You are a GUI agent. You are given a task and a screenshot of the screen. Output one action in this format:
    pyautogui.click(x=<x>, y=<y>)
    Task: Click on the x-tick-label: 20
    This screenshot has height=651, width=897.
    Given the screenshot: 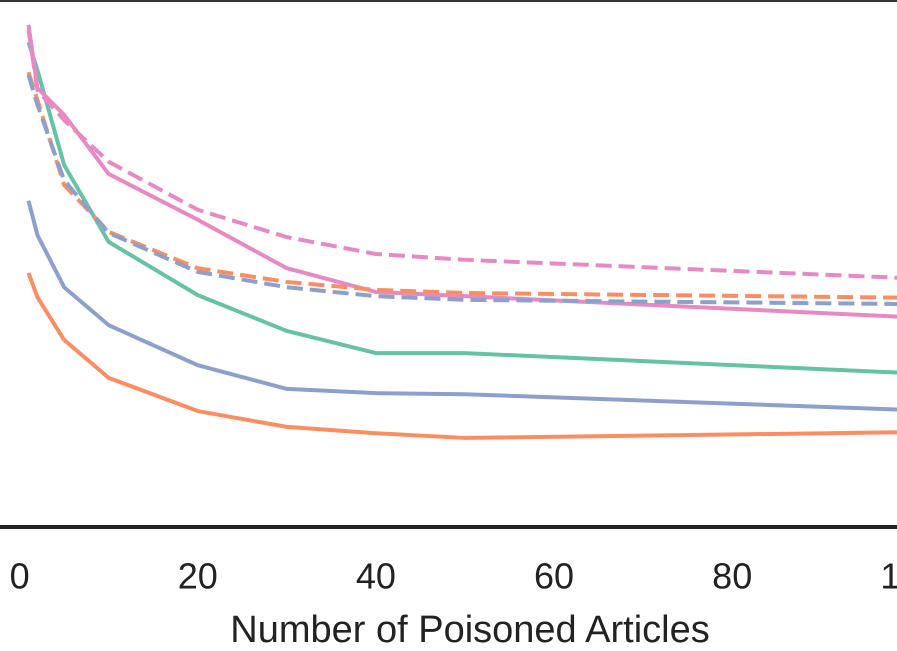 What is the action you would take?
    pyautogui.click(x=198, y=576)
    